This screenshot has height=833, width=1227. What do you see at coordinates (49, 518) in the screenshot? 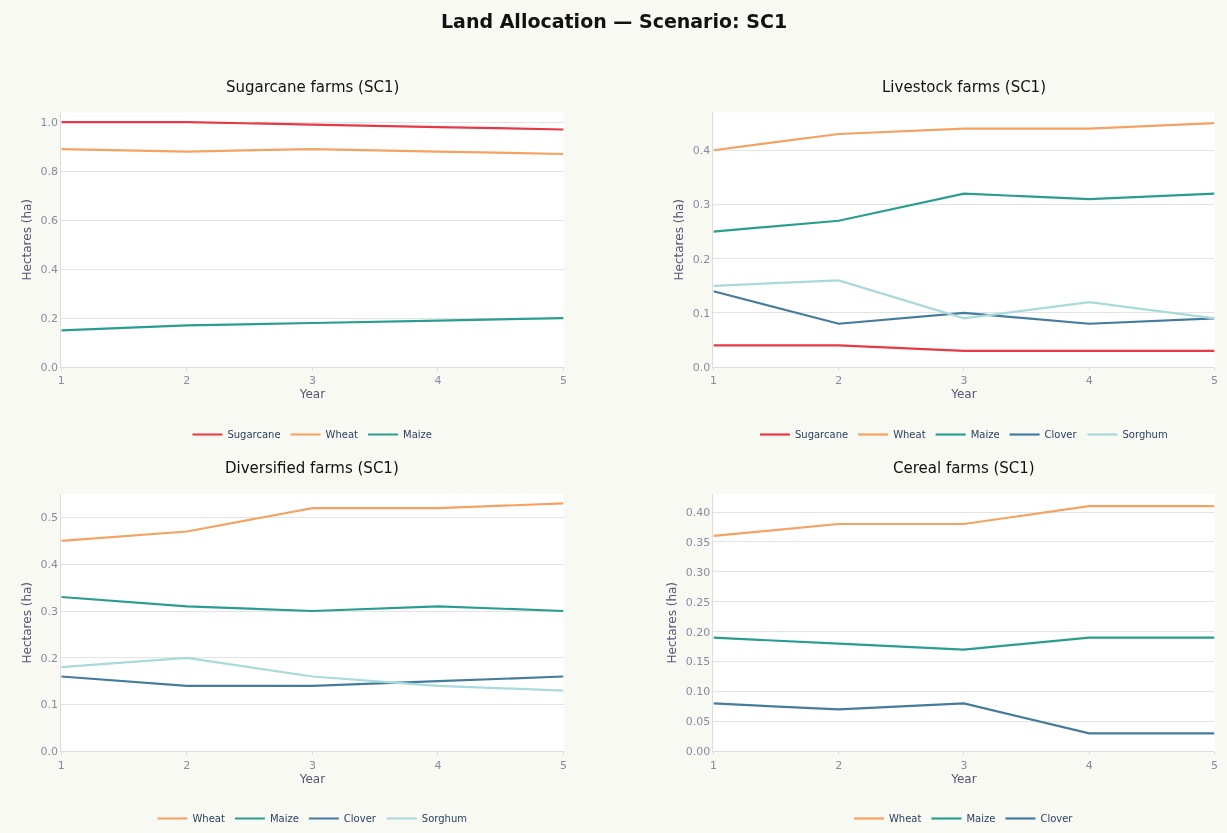
I see `y-tick-label: 0.5` at bounding box center [49, 518].